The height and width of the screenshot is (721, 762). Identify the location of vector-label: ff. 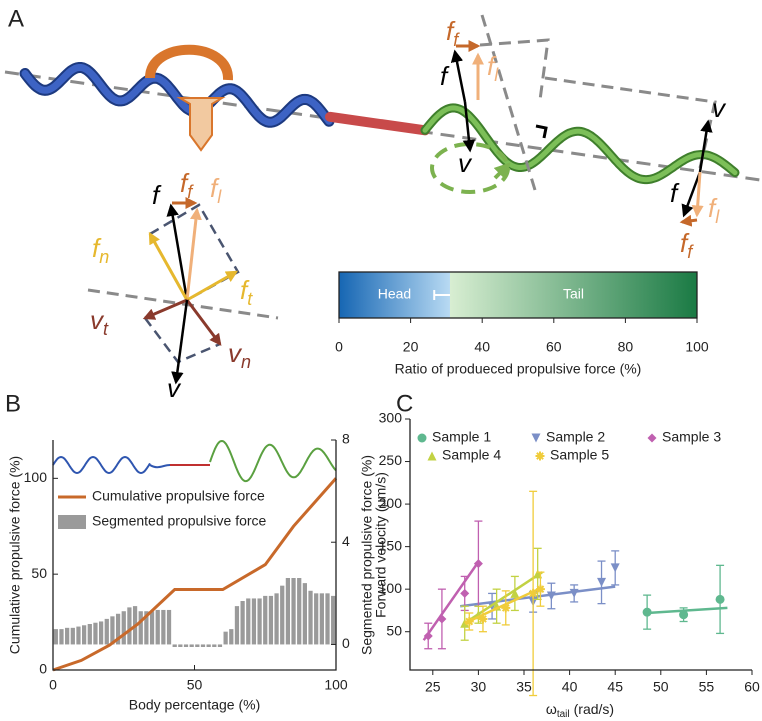
(687, 245).